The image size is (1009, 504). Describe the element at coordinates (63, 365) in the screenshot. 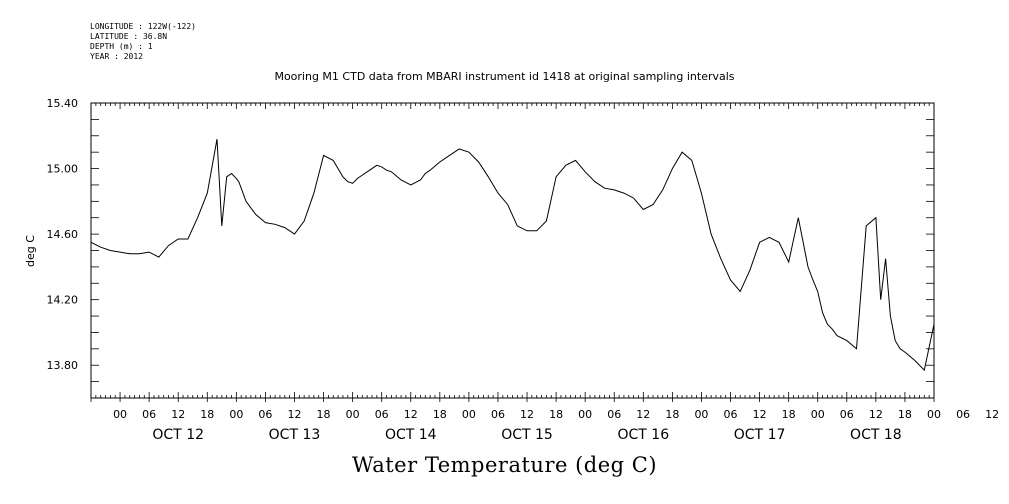

I see `y-tick-label: 13.80` at that location.